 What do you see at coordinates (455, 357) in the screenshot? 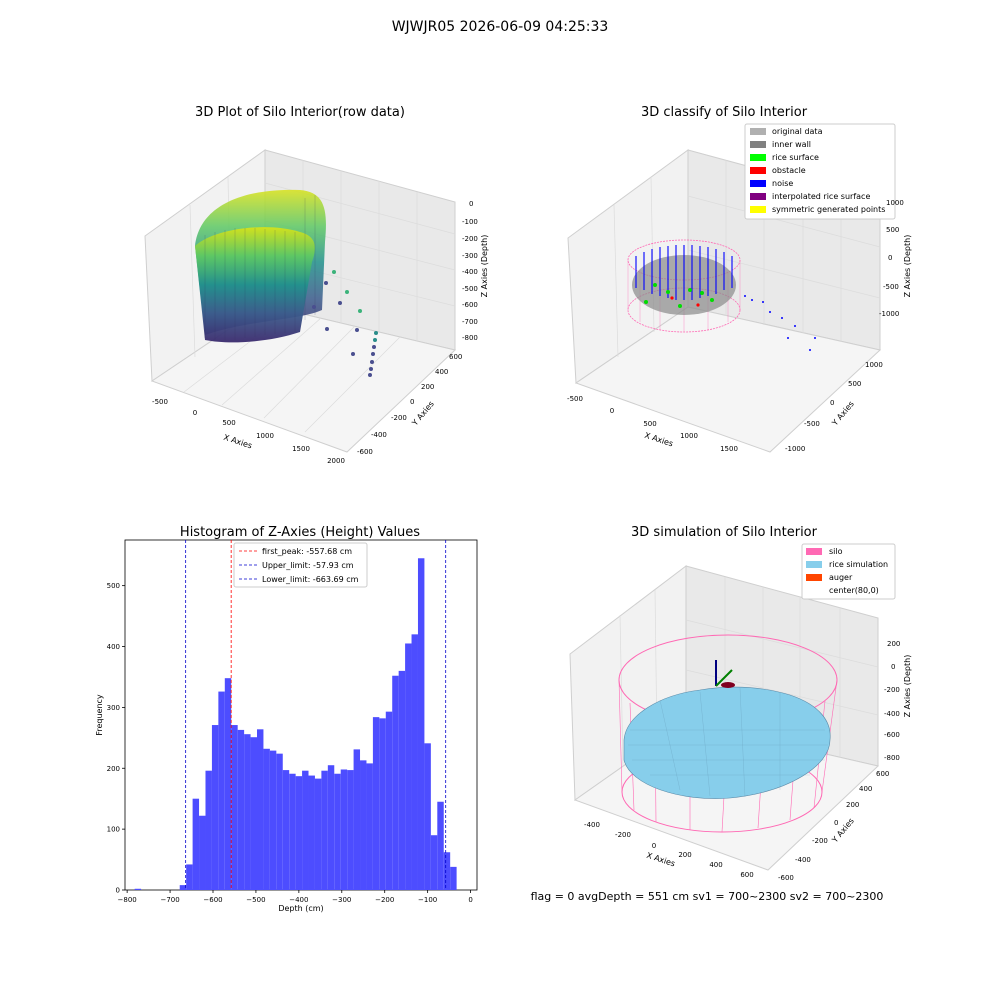
I see `y-tick: 600` at bounding box center [455, 357].